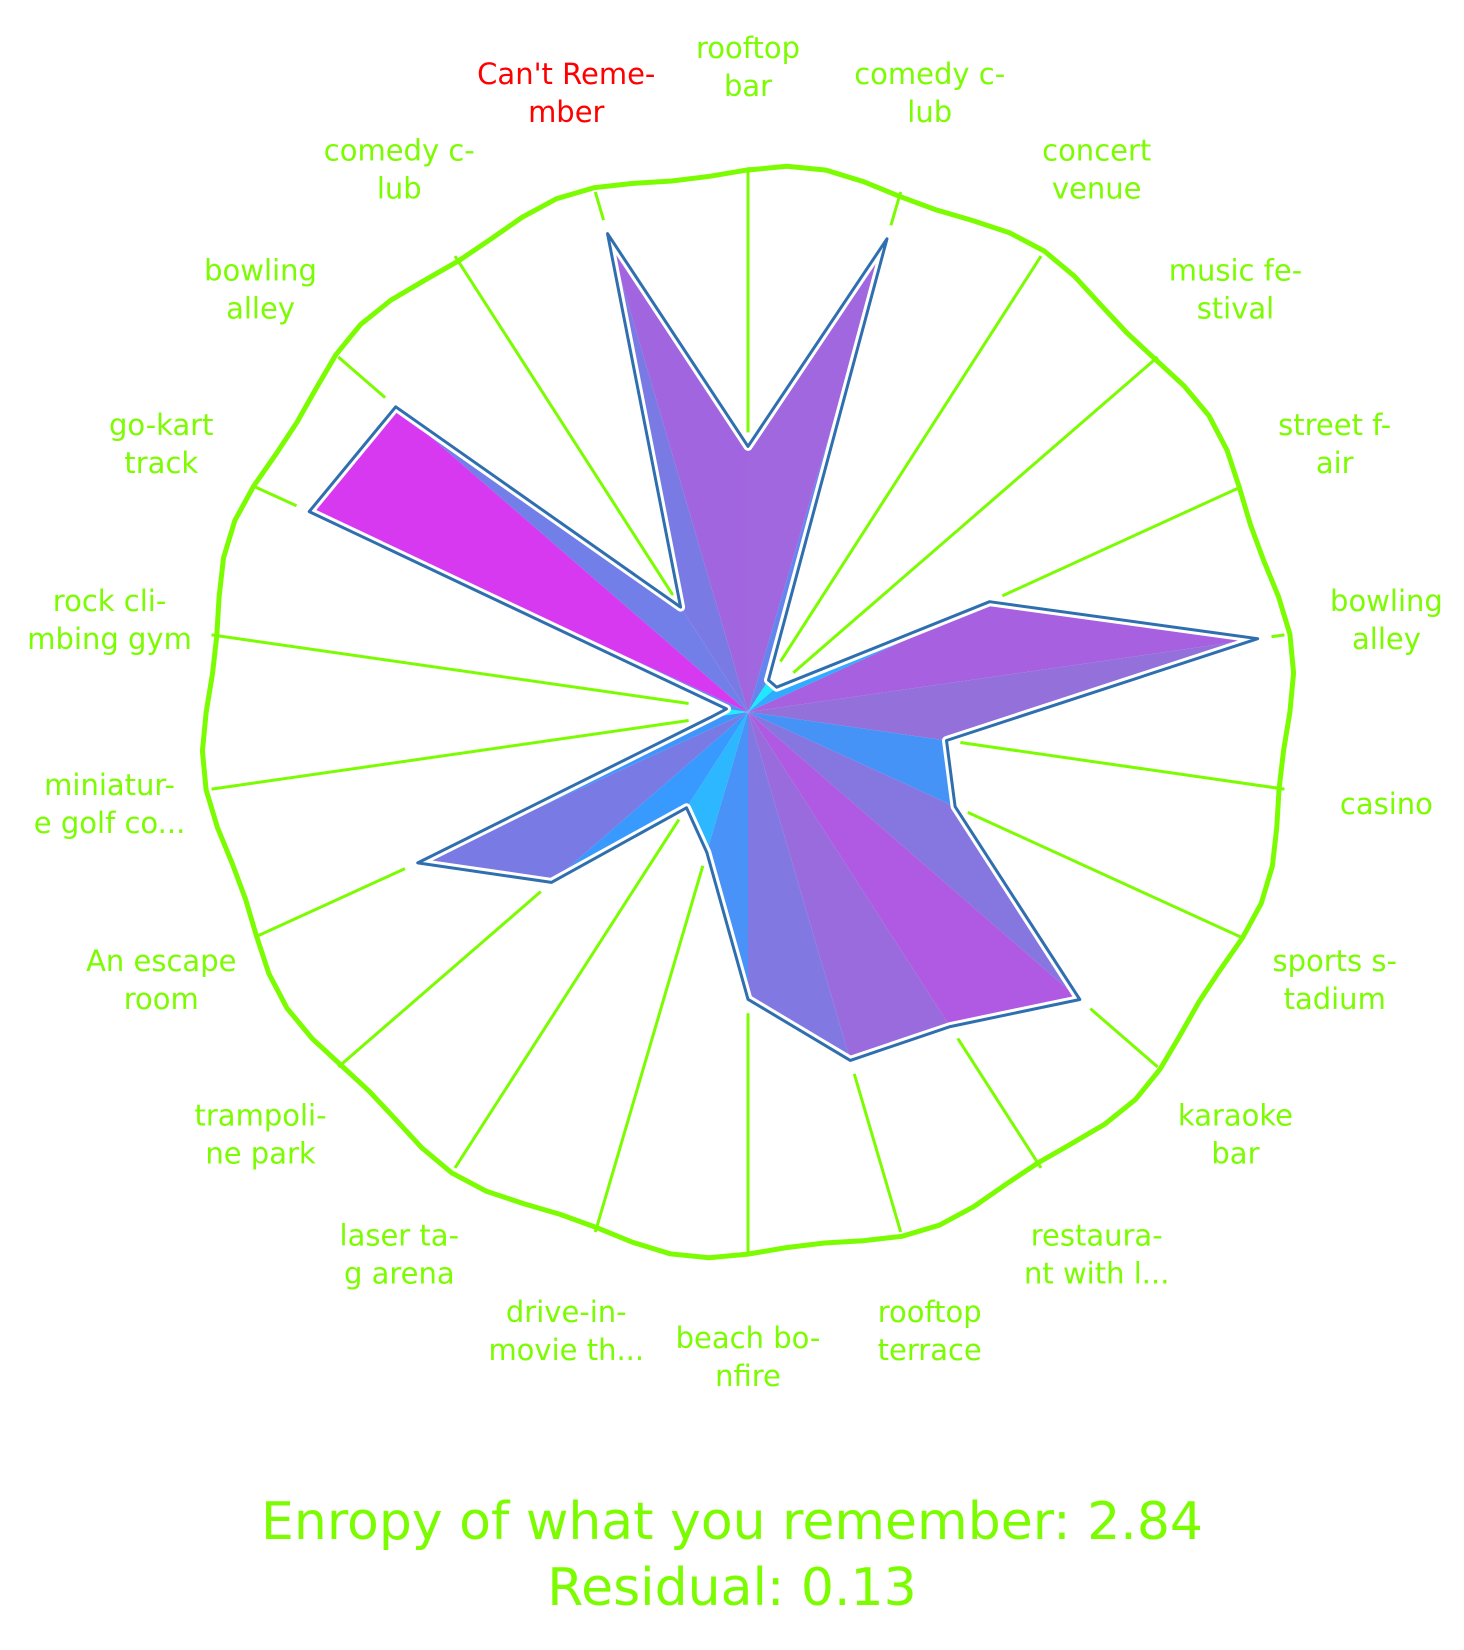 Image resolution: width=1464 pixels, height=1650 pixels. What do you see at coordinates (109, 620) in the screenshot?
I see `category-label: rock cli-mbing gym` at bounding box center [109, 620].